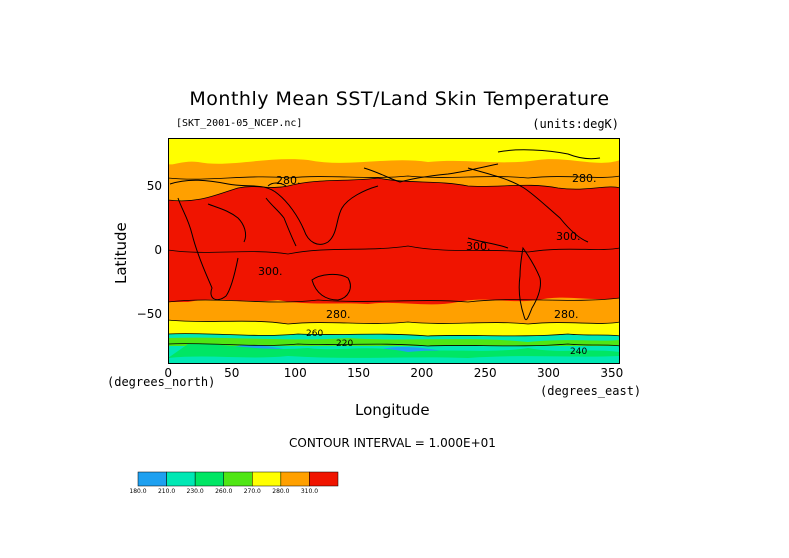 The height and width of the screenshot is (558, 789). What do you see at coordinates (314, 334) in the screenshot?
I see `contour-label: 260` at bounding box center [314, 334].